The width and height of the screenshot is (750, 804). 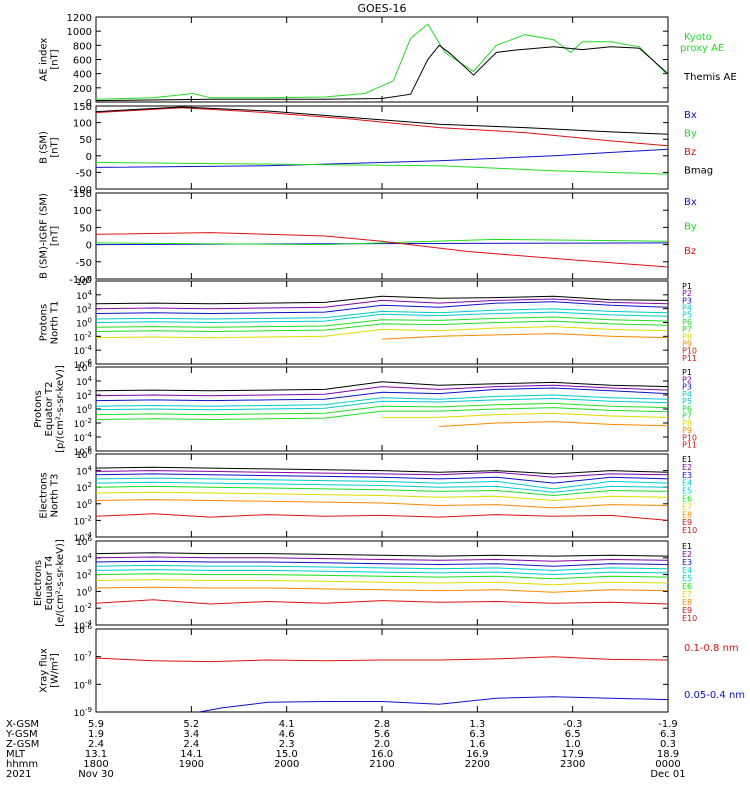 I want to click on y-axis-label: Xray flux[W/m²], so click(x=50, y=670).